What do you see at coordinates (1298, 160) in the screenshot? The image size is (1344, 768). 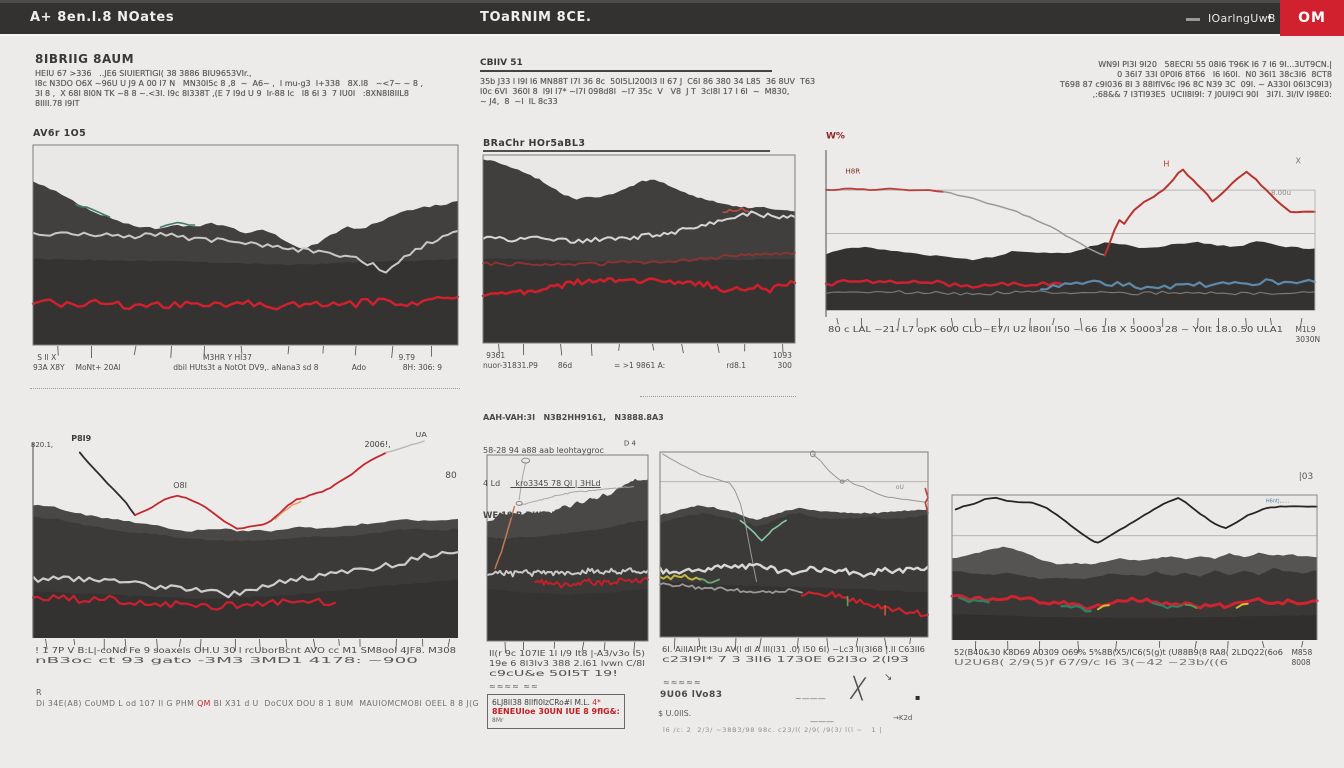 I see `svg-text: X` at bounding box center [1298, 160].